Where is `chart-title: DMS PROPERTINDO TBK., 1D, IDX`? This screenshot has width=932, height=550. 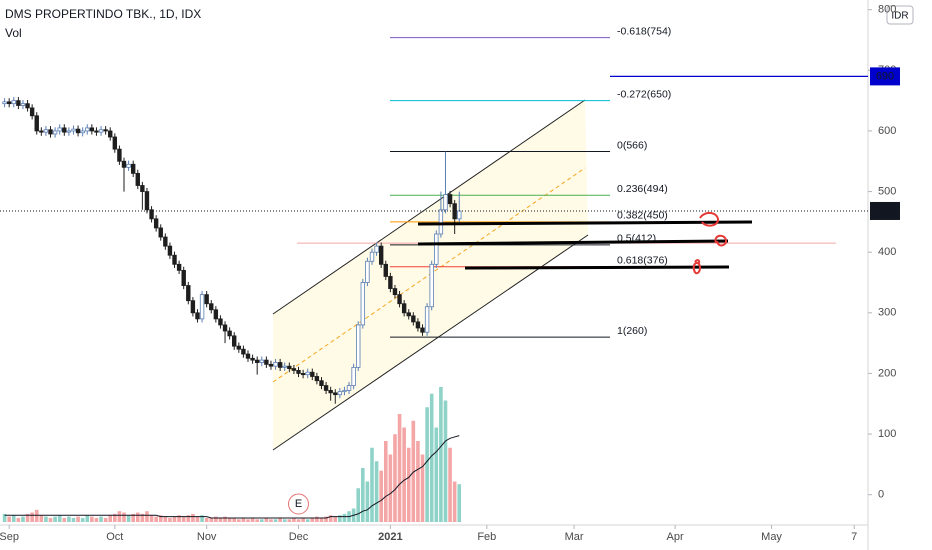
chart-title: DMS PROPERTINDO TBK., 1D, IDX is located at coordinates (103, 14).